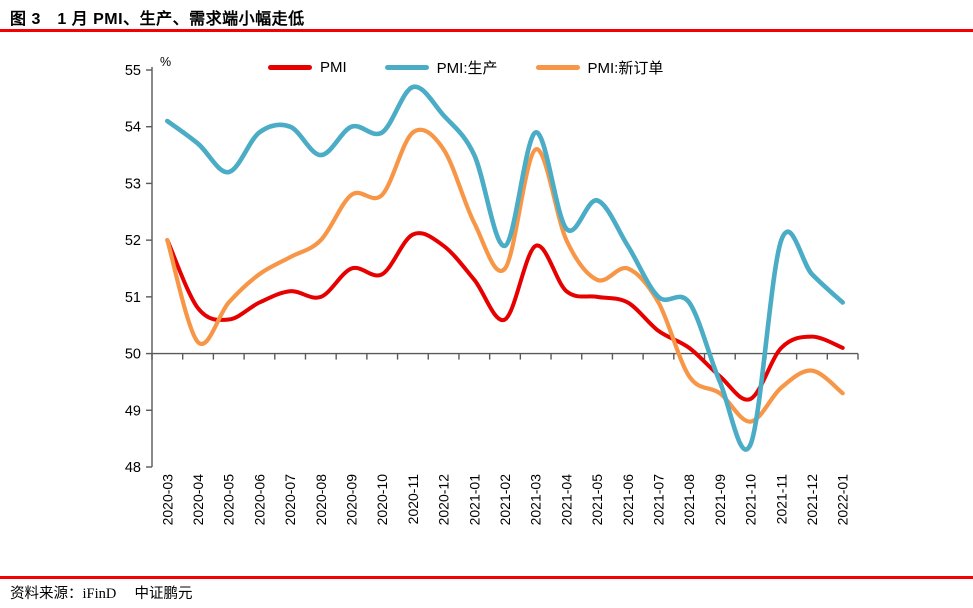 The width and height of the screenshot is (973, 608). I want to click on y-axis-tick-label: 55, so click(133, 71).